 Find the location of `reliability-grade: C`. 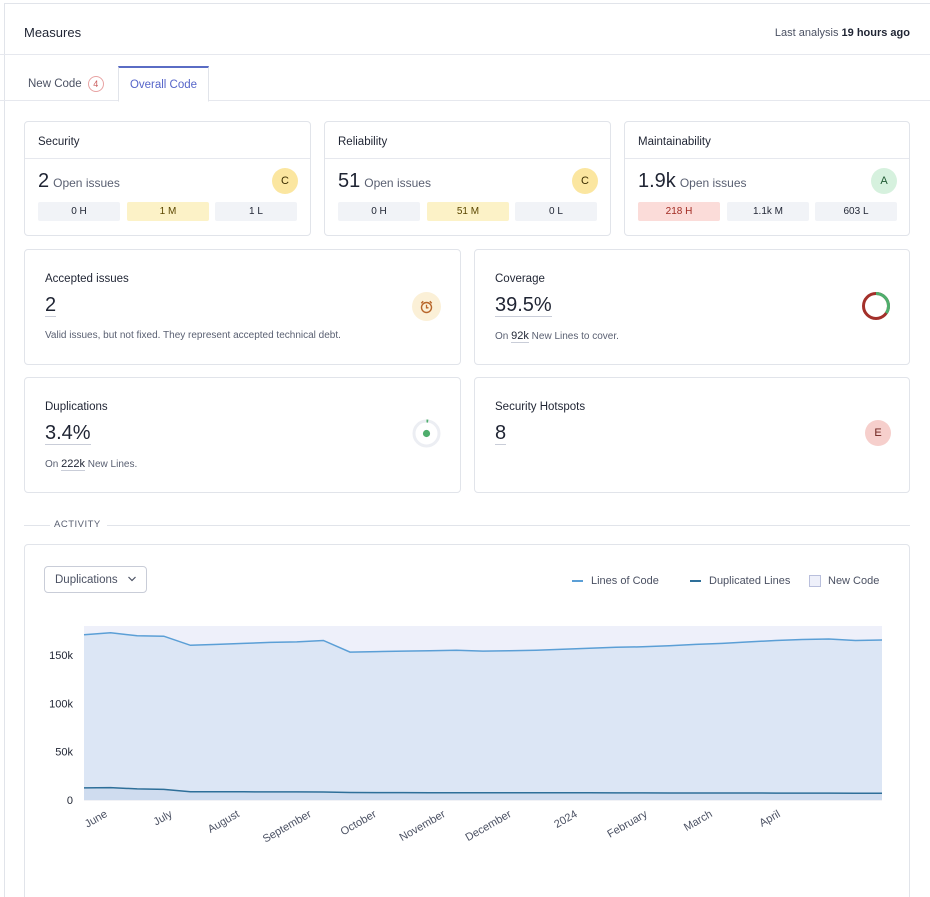

reliability-grade: C is located at coordinates (585, 181).